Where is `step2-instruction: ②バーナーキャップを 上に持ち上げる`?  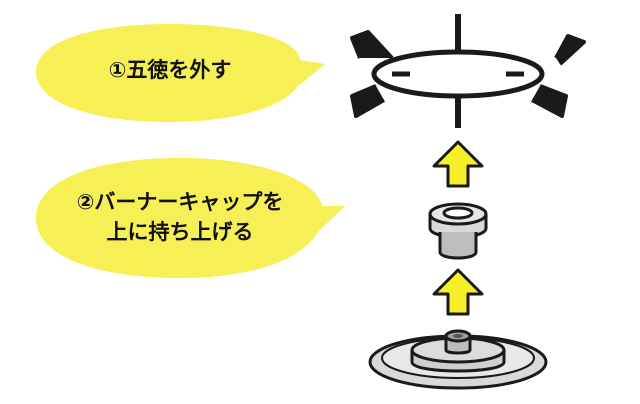
step2-instruction: ②バーナーキャップを 上に持ち上げる is located at coordinates (180, 217).